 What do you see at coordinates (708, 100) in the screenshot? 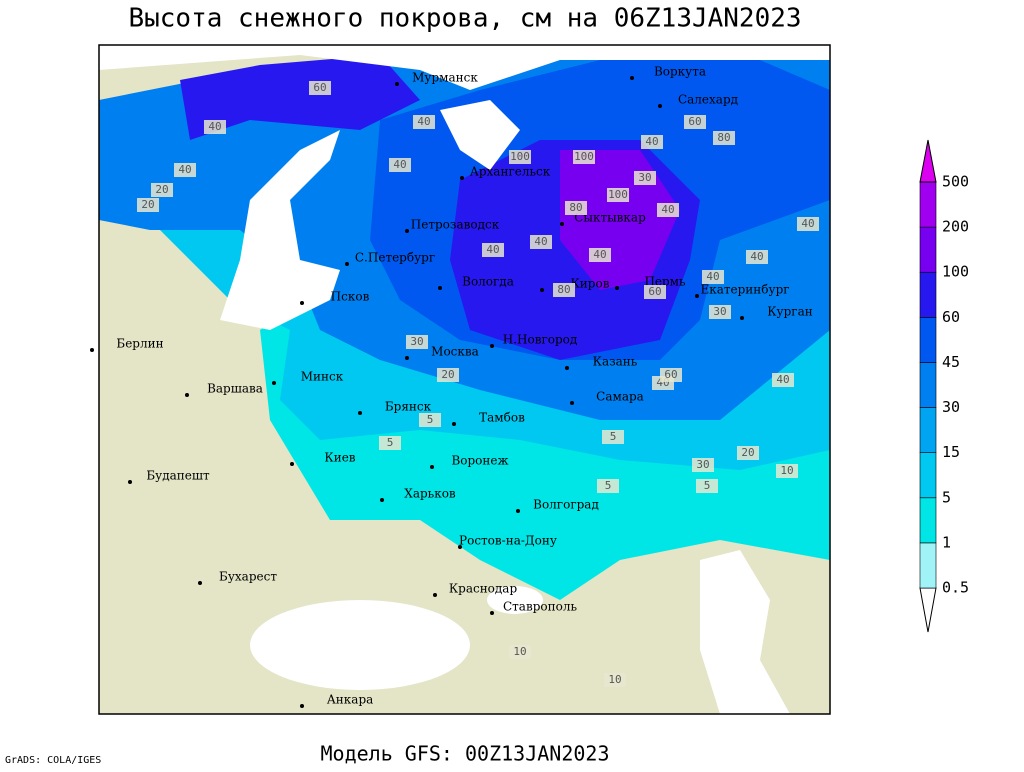
I see `city-label: Салехард` at bounding box center [708, 100].